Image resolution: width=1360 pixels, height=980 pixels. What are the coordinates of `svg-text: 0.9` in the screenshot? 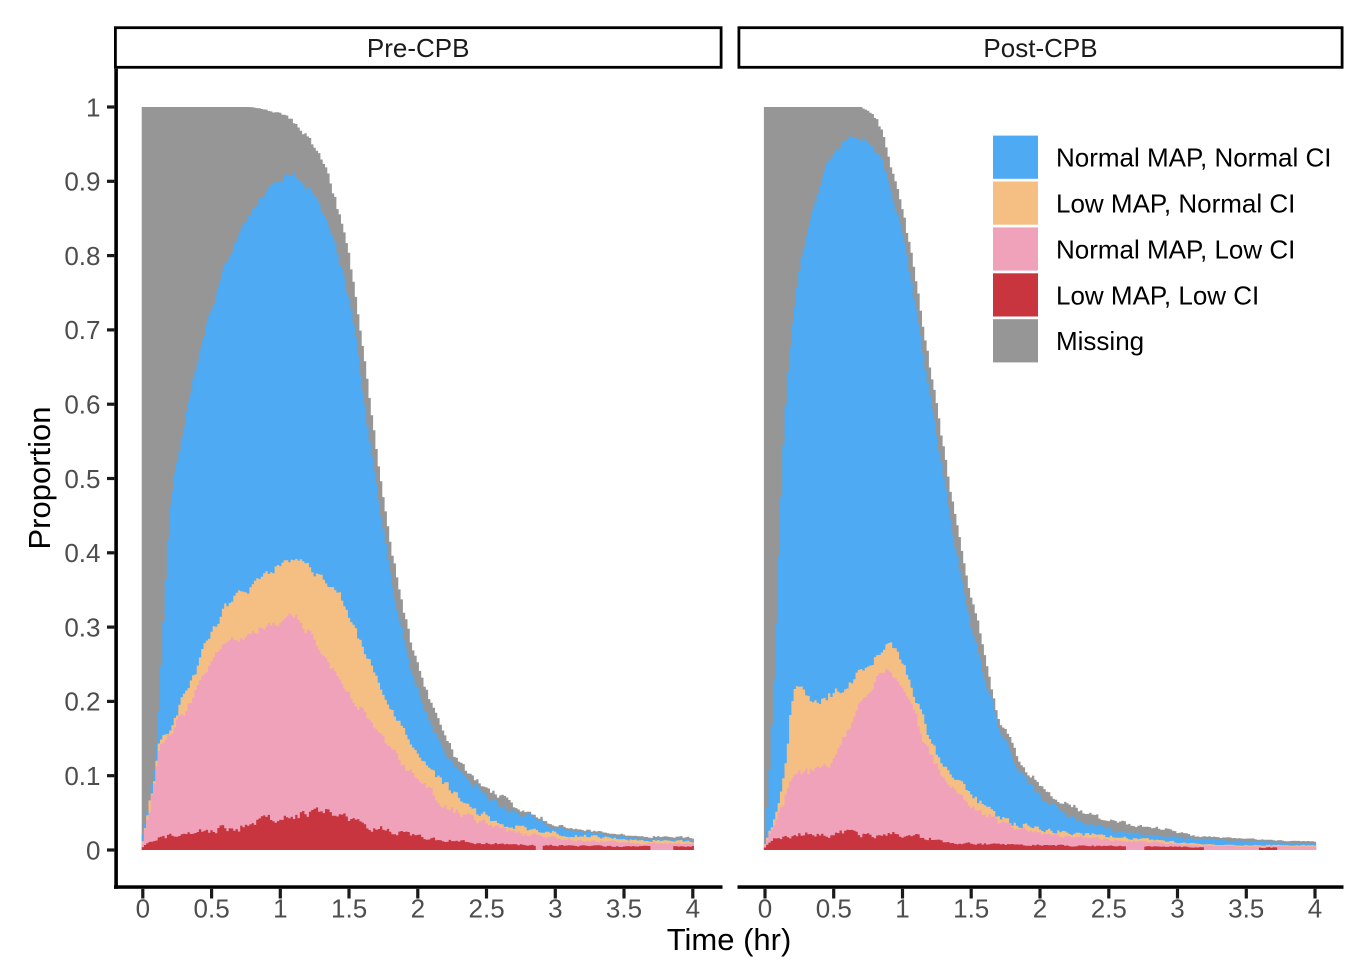 It's located at (82, 182).